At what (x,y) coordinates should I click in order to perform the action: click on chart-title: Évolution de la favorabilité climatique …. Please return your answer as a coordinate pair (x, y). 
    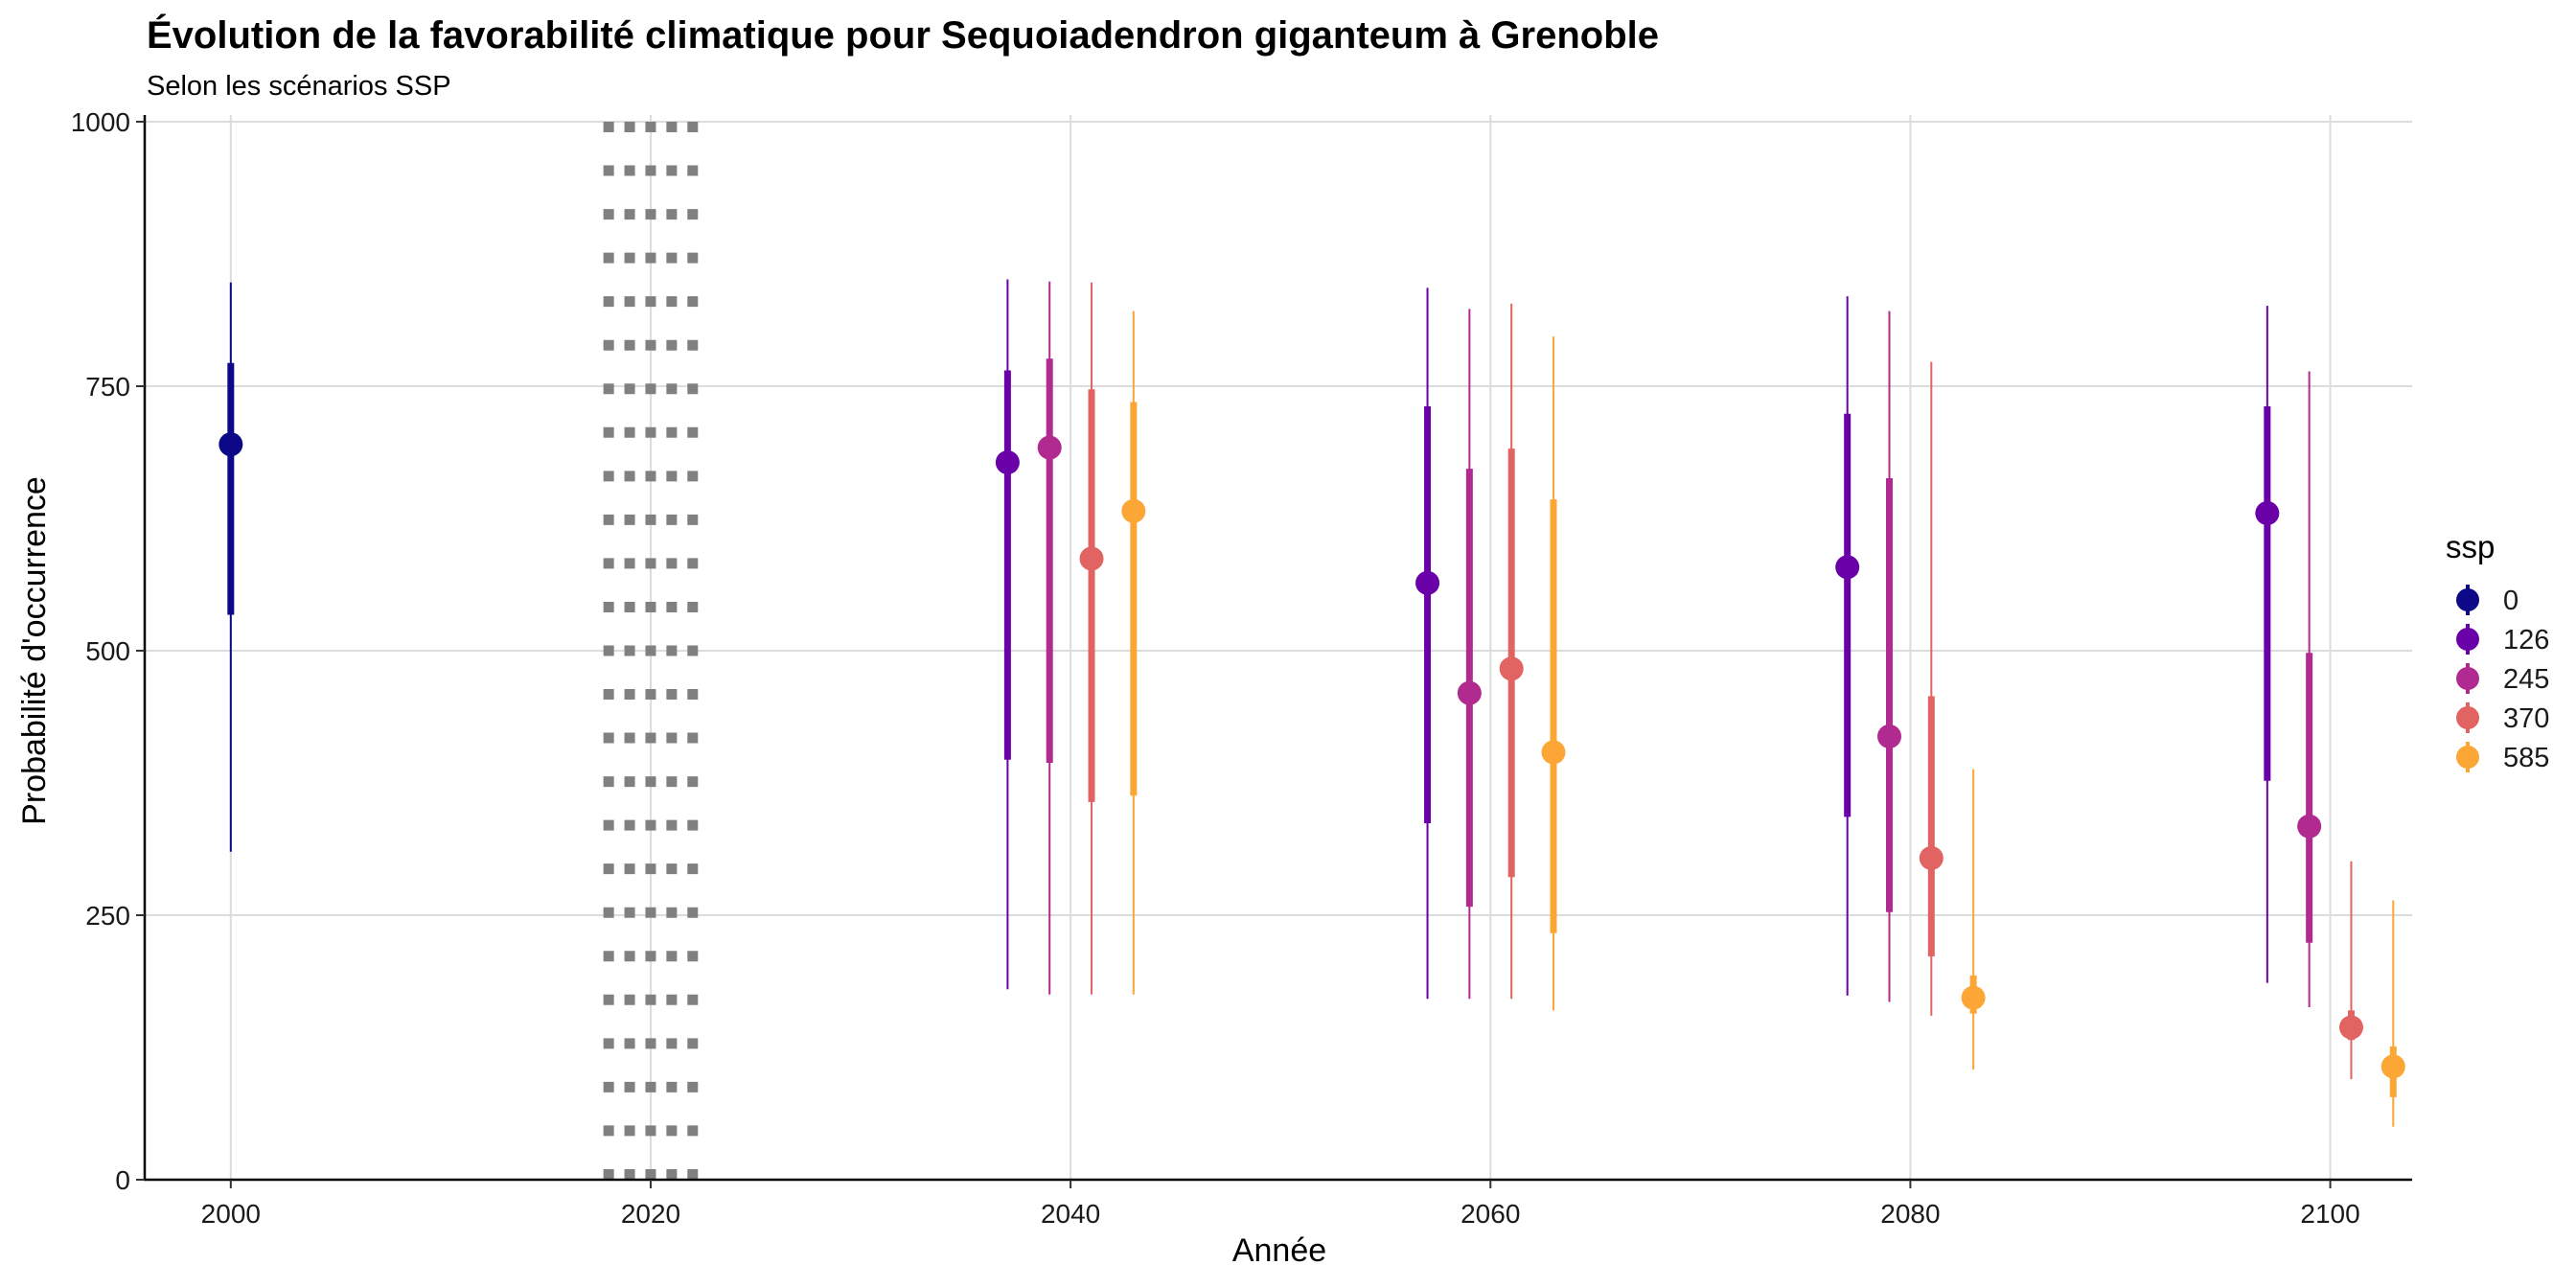
    Looking at the image, I should click on (903, 35).